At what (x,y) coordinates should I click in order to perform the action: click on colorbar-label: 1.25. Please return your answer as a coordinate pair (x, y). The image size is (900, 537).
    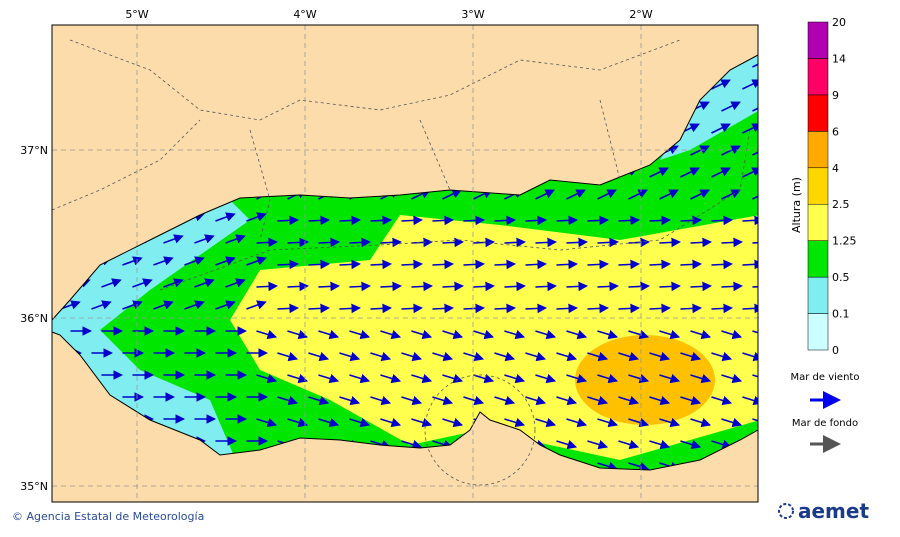
    Looking at the image, I should click on (844, 241).